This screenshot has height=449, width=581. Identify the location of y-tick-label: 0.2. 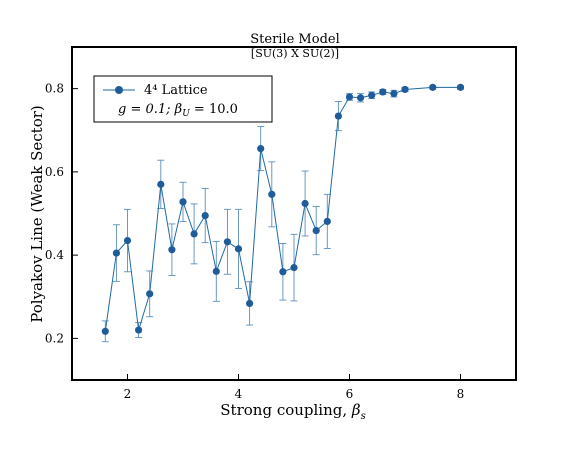
(54, 338).